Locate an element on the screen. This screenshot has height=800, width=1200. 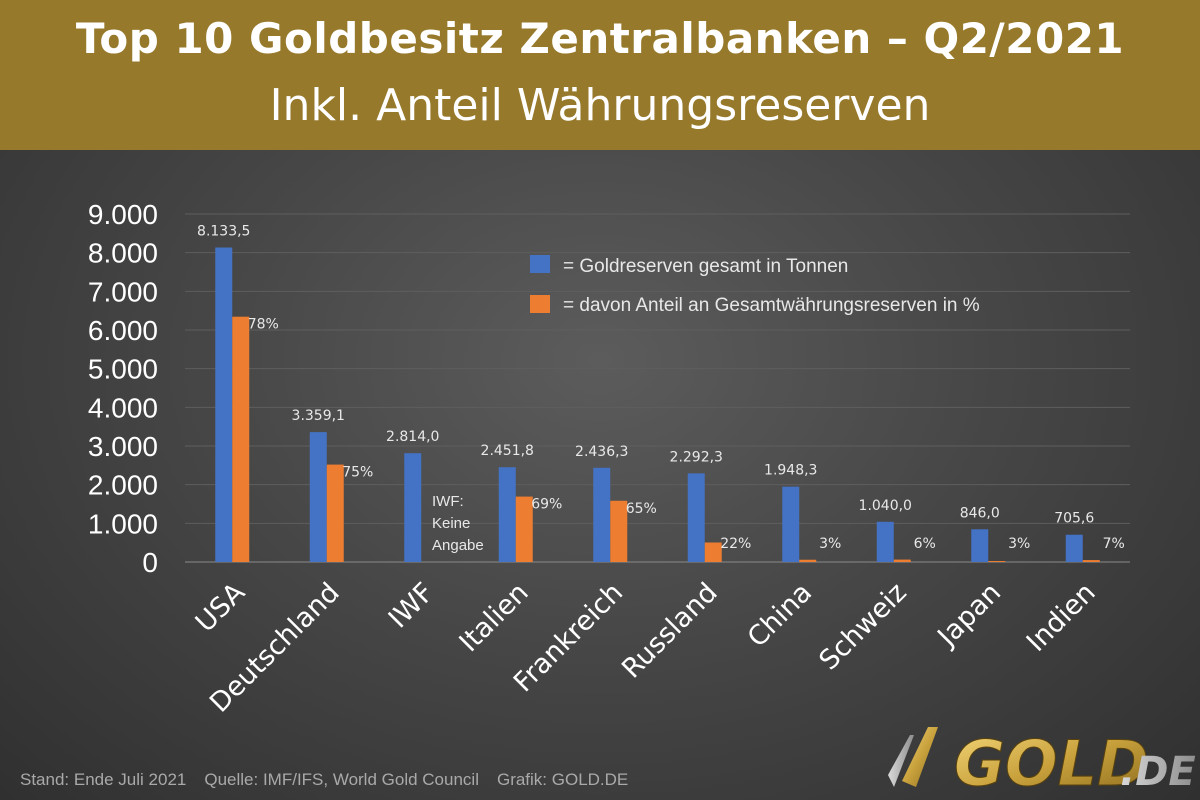
bar-value-label: 1.948,3 is located at coordinates (790, 471).